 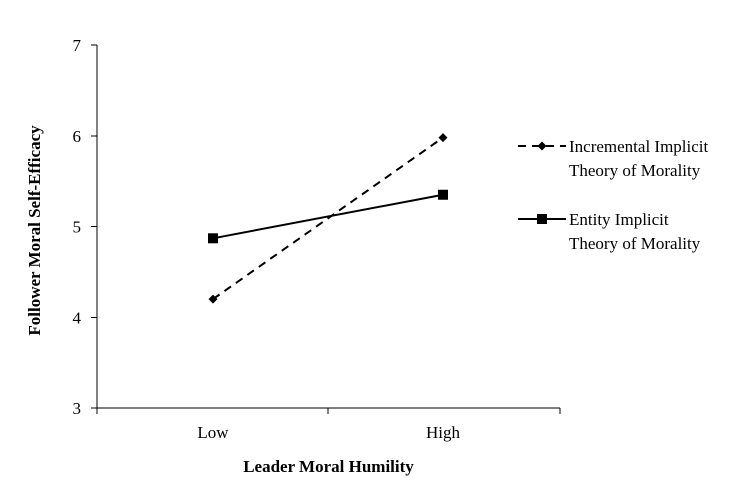 What do you see at coordinates (609, 231) in the screenshot?
I see `legend-item-1: Entity Implicit Theory of Morality` at bounding box center [609, 231].